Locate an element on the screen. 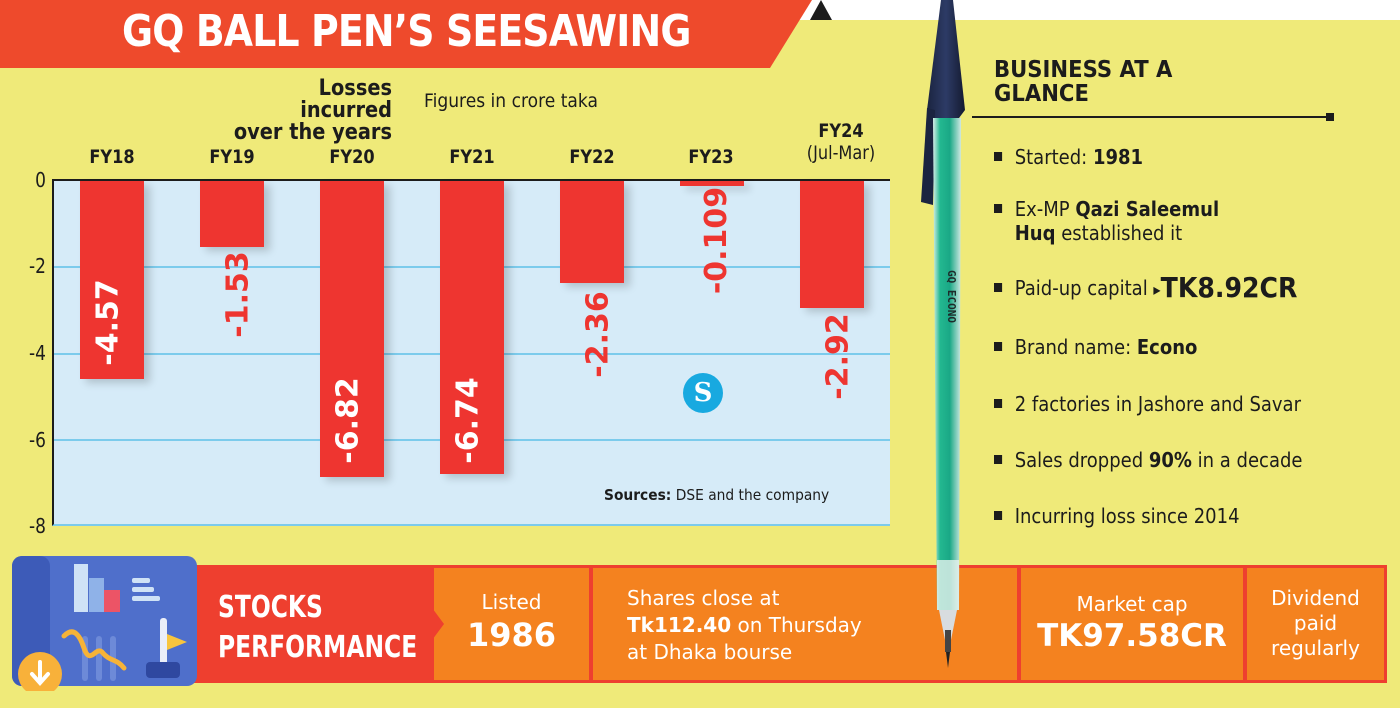  bar-fy23 is located at coordinates (712, 183).